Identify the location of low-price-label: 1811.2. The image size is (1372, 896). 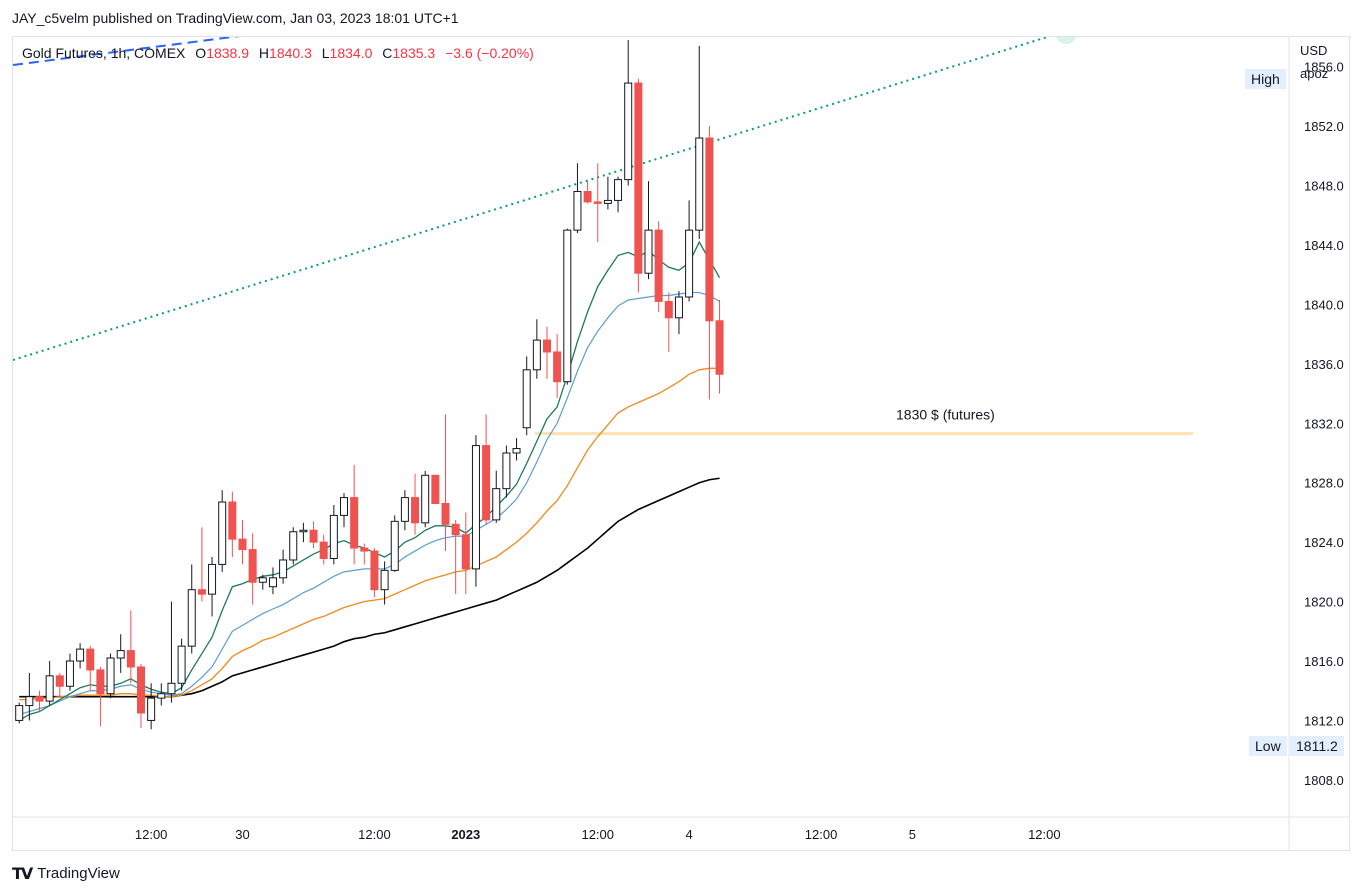
(1317, 746).